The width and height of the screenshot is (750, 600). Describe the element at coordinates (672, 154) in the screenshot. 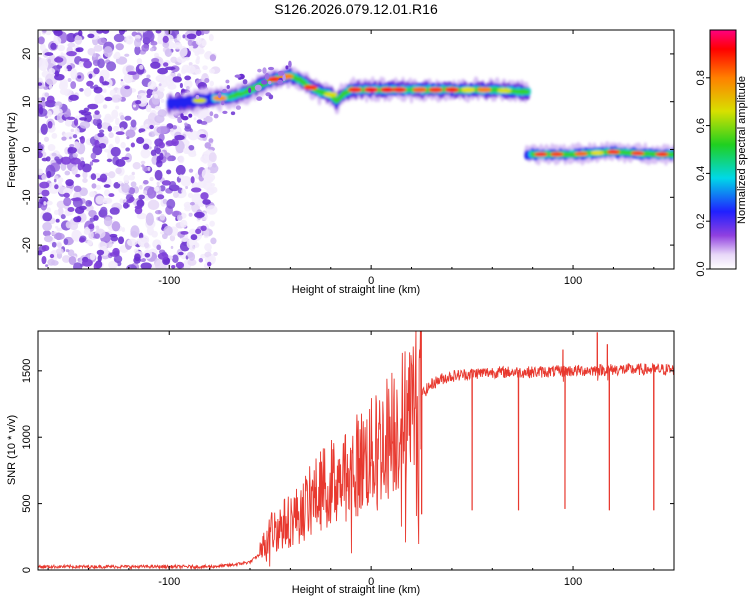

I see `ridge-cell` at that location.